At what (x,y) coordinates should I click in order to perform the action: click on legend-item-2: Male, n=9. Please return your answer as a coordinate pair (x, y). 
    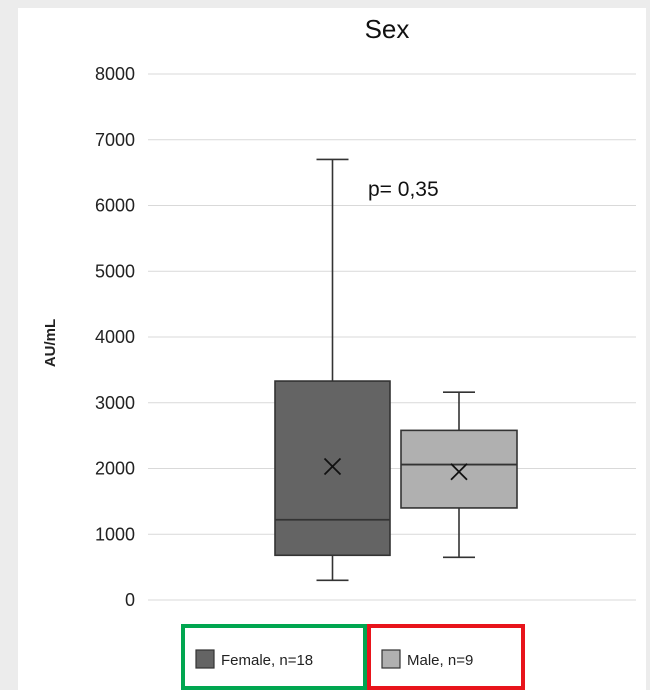
    Looking at the image, I should click on (446, 657).